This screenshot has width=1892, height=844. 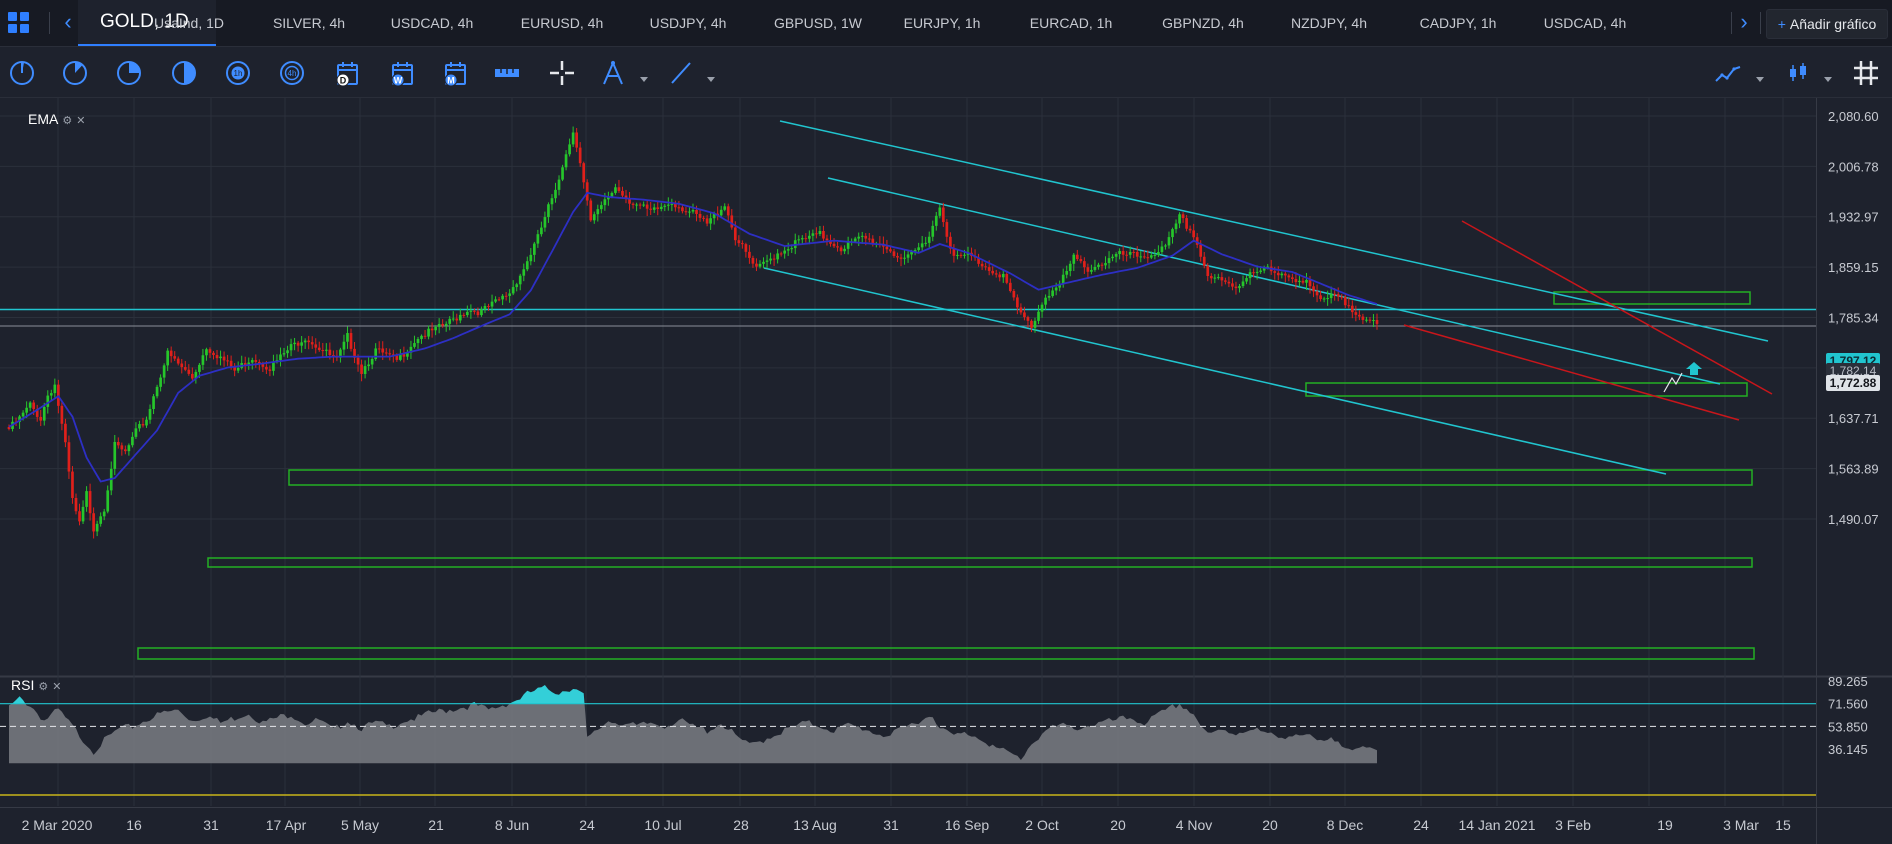 What do you see at coordinates (292, 73) in the screenshot?
I see `clock-4h-alt-icon: 4h` at bounding box center [292, 73].